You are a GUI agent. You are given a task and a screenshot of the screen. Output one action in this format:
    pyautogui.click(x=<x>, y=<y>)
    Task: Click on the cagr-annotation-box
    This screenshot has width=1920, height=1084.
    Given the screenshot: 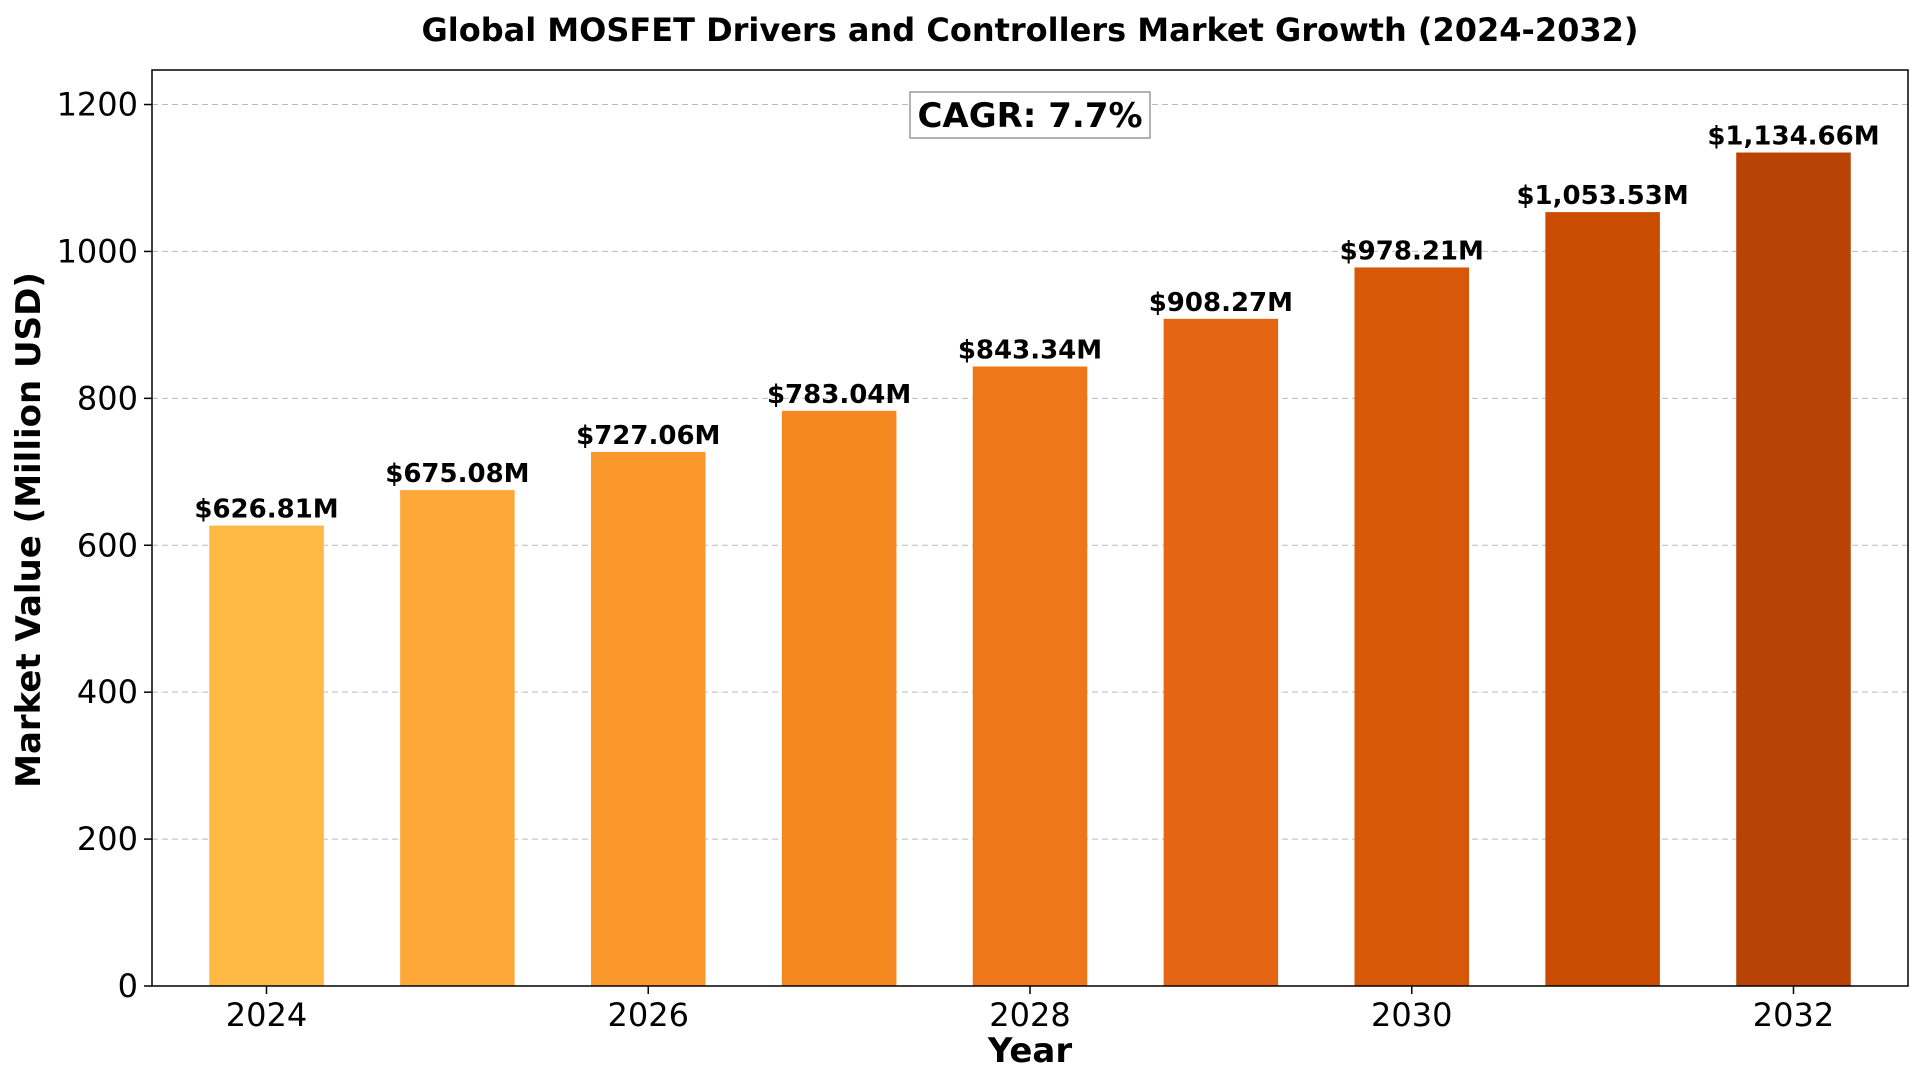 What is the action you would take?
    pyautogui.click(x=1030, y=115)
    